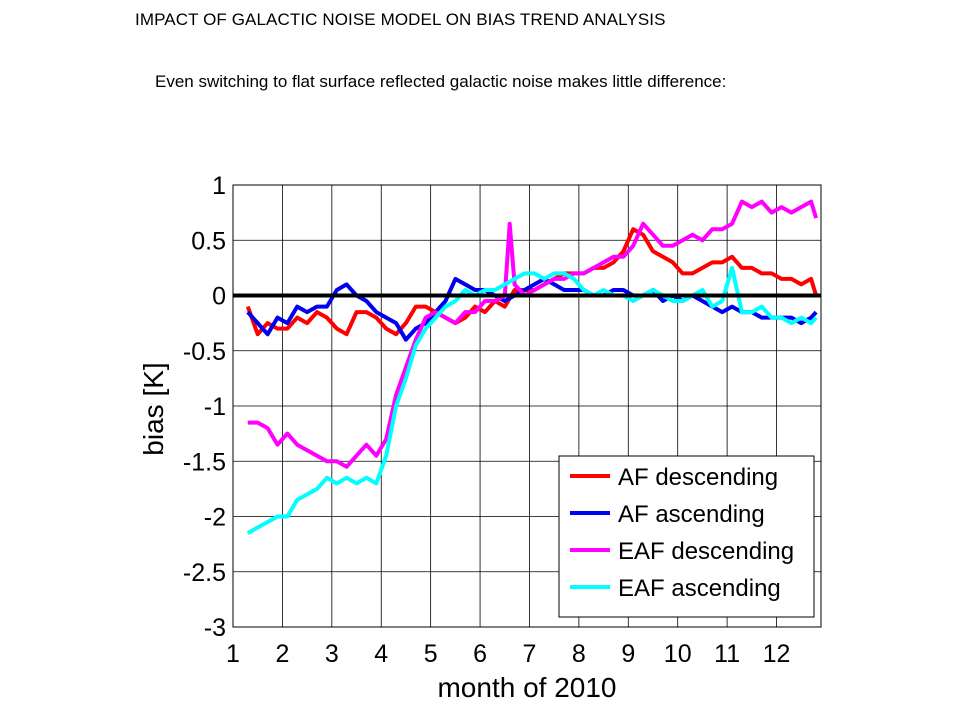  I want to click on y-tick-label: -2.5, so click(204, 573).